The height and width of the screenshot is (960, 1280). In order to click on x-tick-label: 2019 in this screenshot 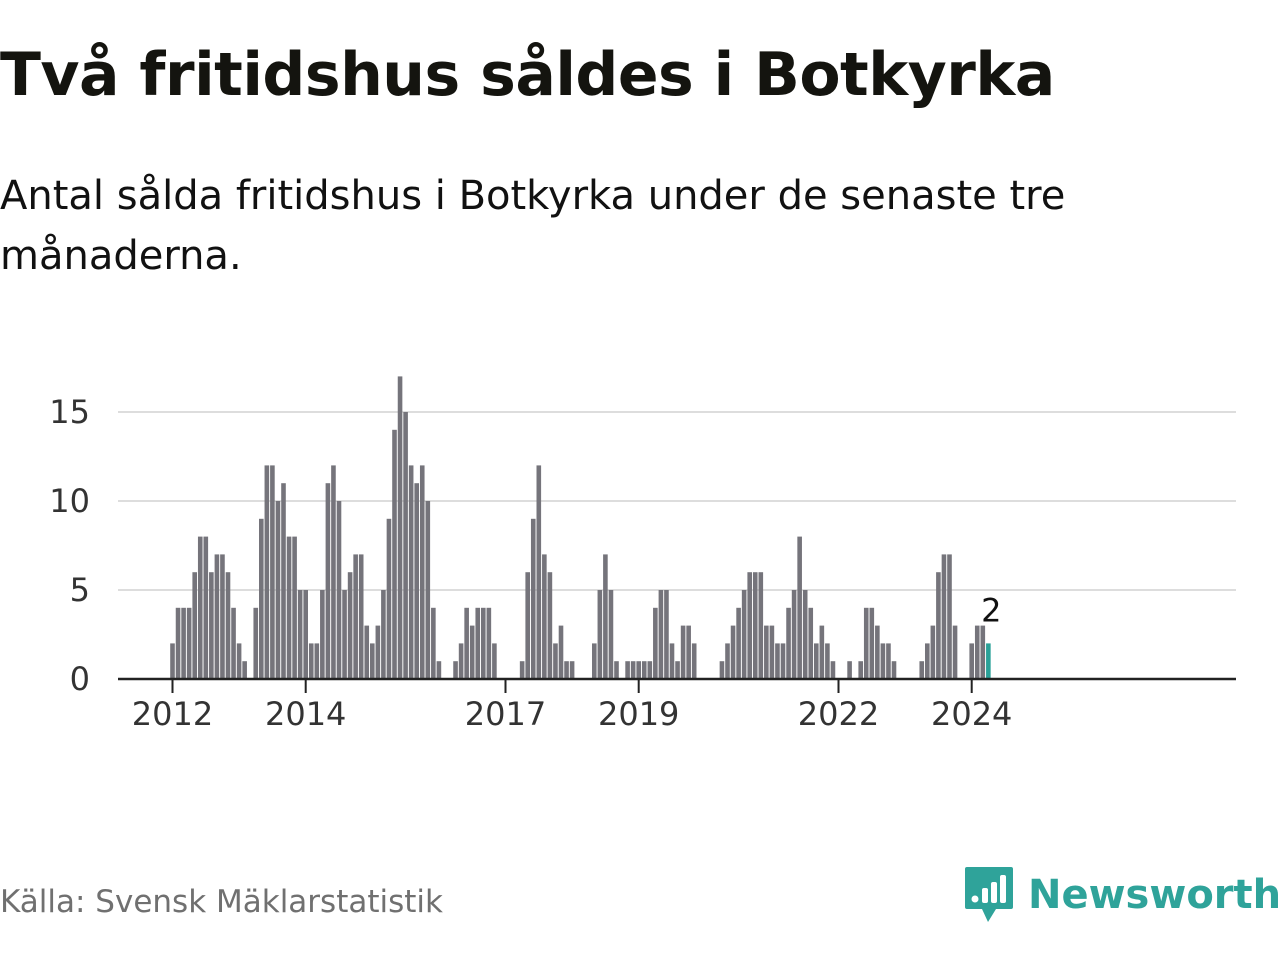, I will do `click(638, 714)`.